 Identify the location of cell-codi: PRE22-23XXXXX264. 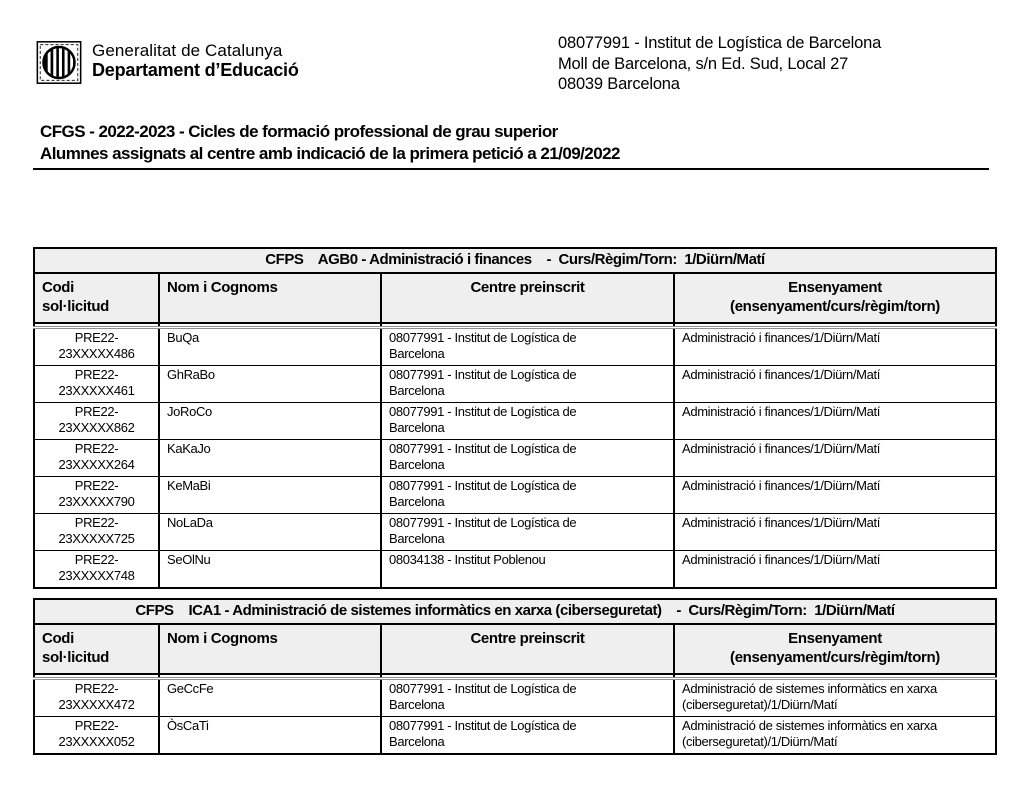
(96, 458).